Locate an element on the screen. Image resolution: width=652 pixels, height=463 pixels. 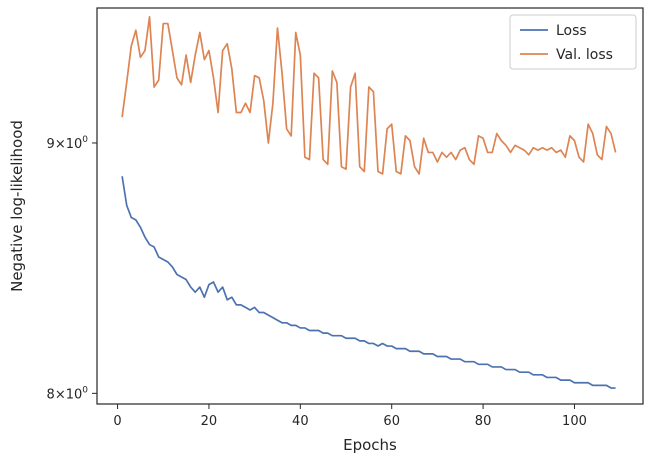
legend-label-val-loss: Val. loss is located at coordinates (584, 55).